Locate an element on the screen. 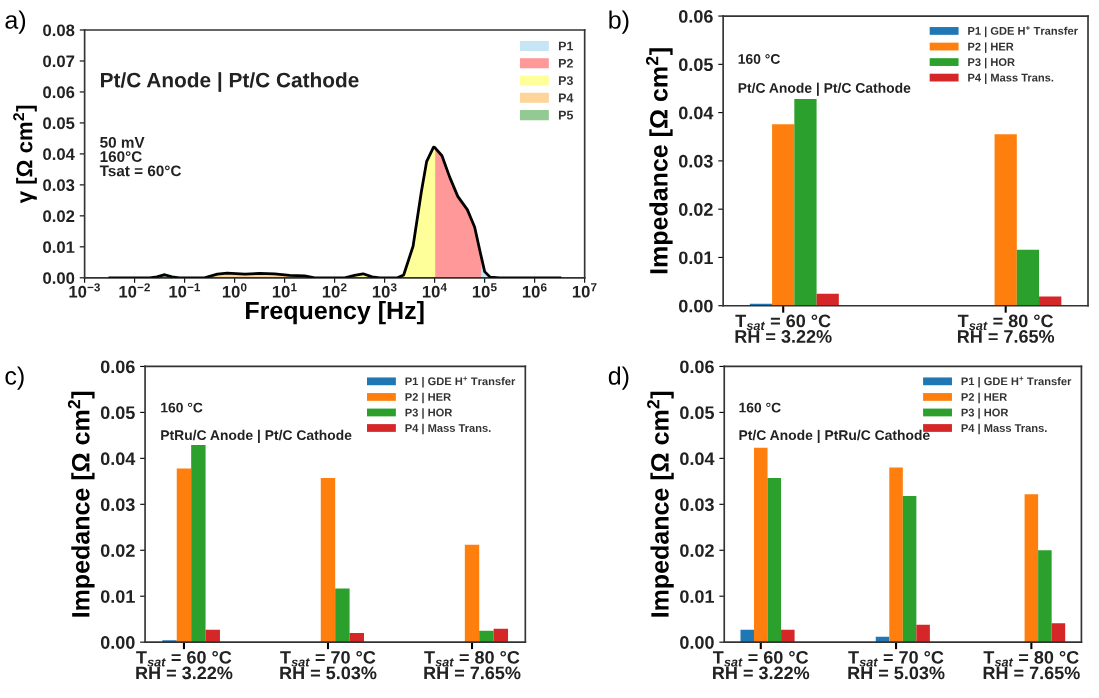 This screenshot has width=1099, height=698. x-tick-label: 10$^{−1}$ is located at coordinates (185, 290).